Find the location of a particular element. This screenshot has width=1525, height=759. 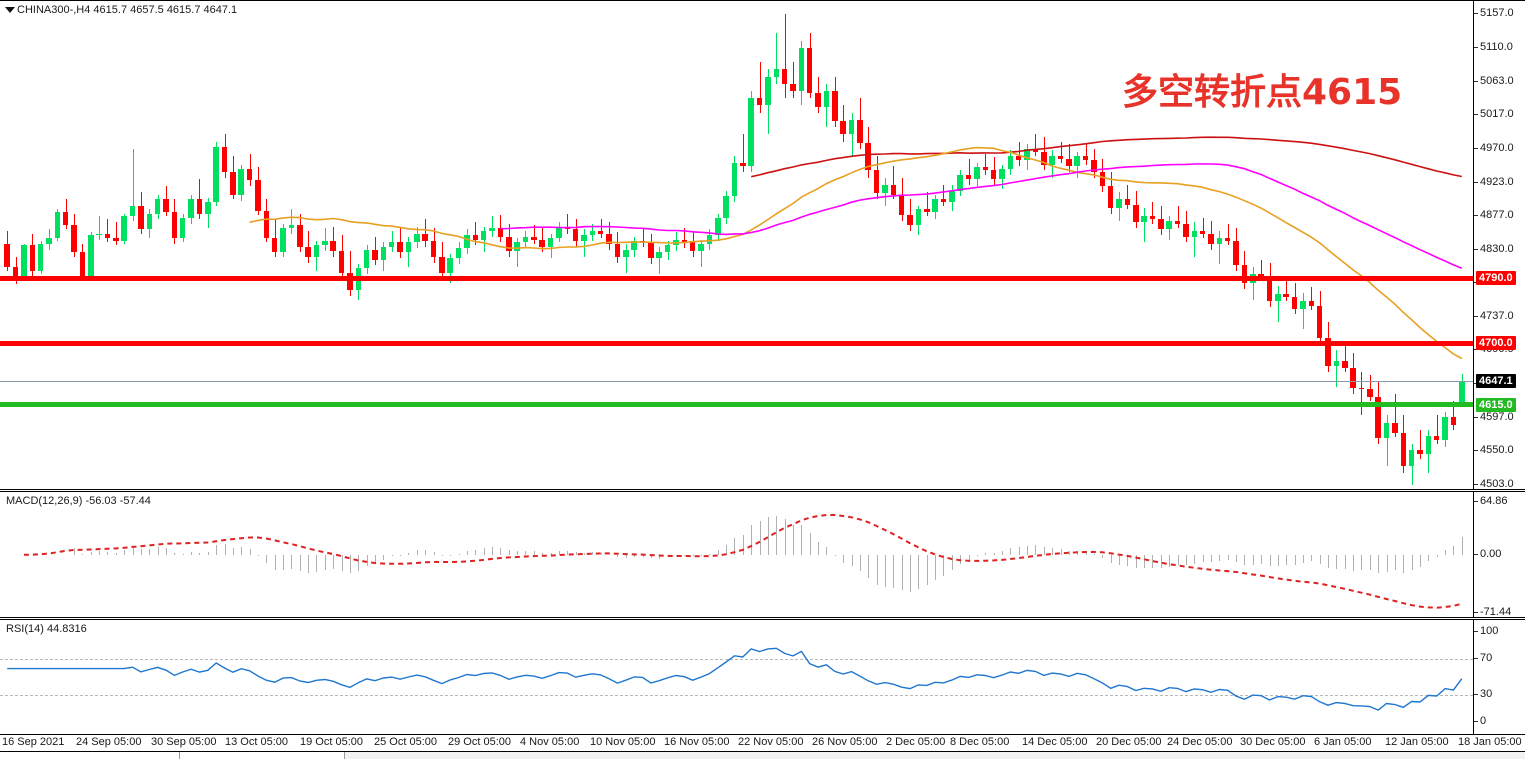

support-badge-4615: 4615.0 is located at coordinates (1496, 404).